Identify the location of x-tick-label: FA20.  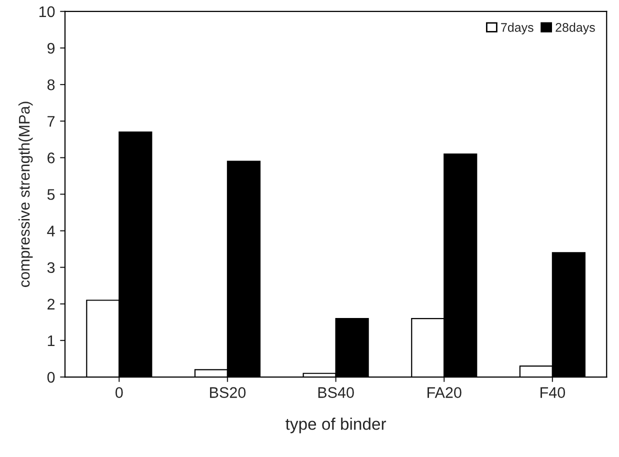
(445, 392).